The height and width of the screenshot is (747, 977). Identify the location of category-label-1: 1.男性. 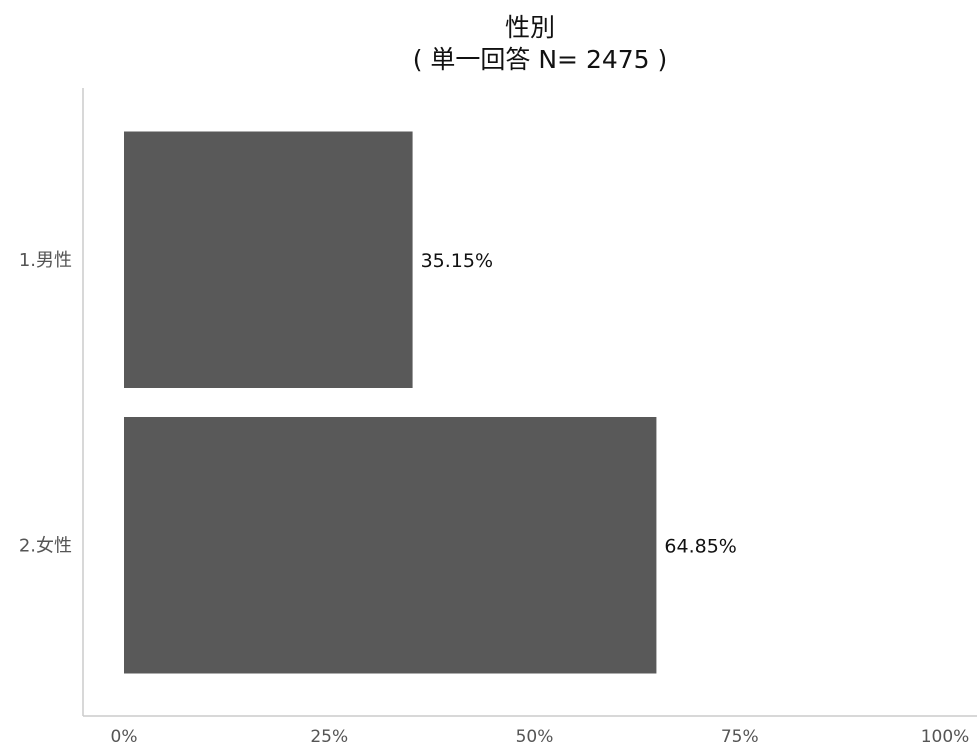
(45, 260).